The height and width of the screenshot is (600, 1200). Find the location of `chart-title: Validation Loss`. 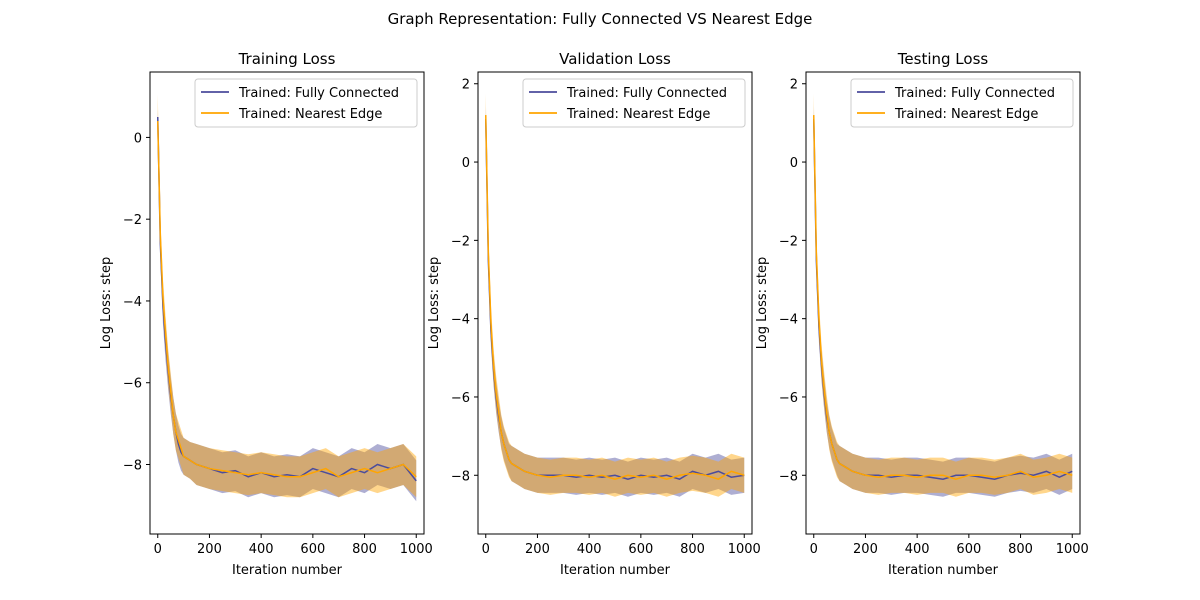

chart-title: Validation Loss is located at coordinates (615, 59).